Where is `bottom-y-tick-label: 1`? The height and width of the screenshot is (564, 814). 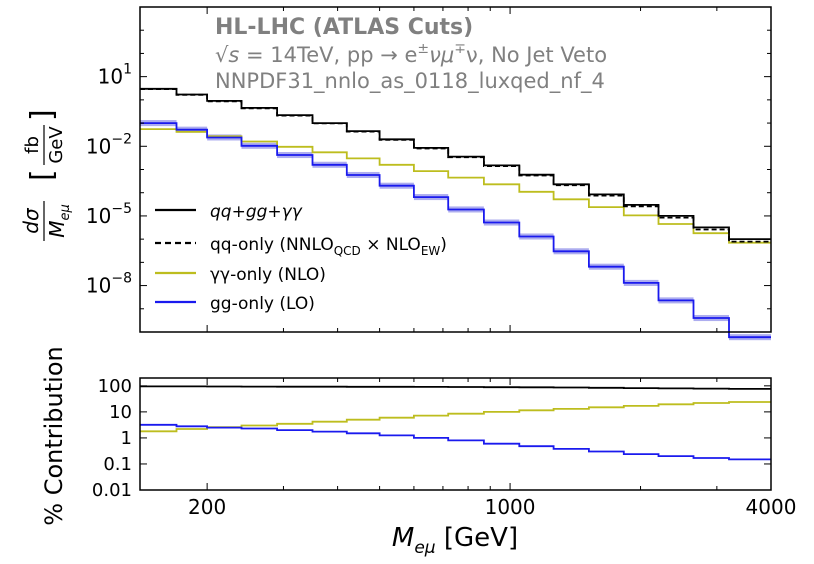 bottom-y-tick-label: 1 is located at coordinates (126, 438).